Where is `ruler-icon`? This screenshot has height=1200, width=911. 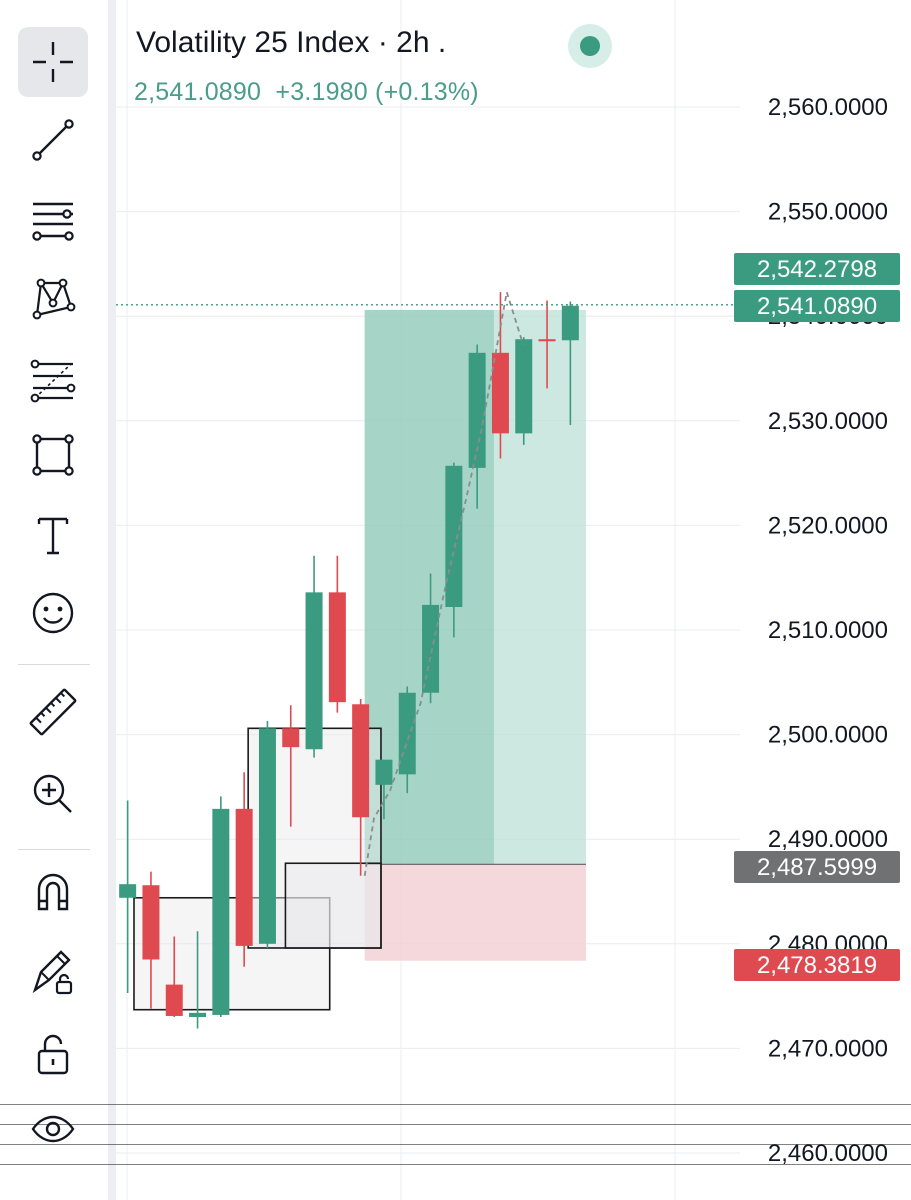 ruler-icon is located at coordinates (53, 712).